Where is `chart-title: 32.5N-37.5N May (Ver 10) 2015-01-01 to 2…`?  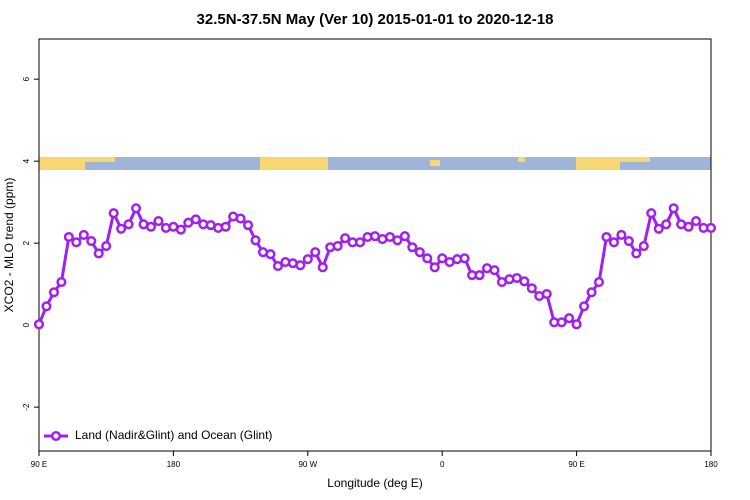 chart-title: 32.5N-37.5N May (Ver 10) 2015-01-01 to 2… is located at coordinates (375, 19).